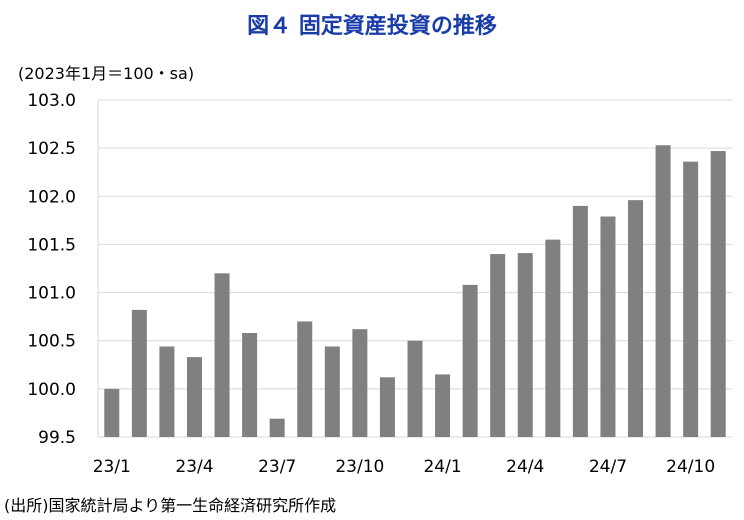 The width and height of the screenshot is (744, 520). Describe the element at coordinates (112, 467) in the screenshot. I see `x-tick-label: 23/1` at that location.